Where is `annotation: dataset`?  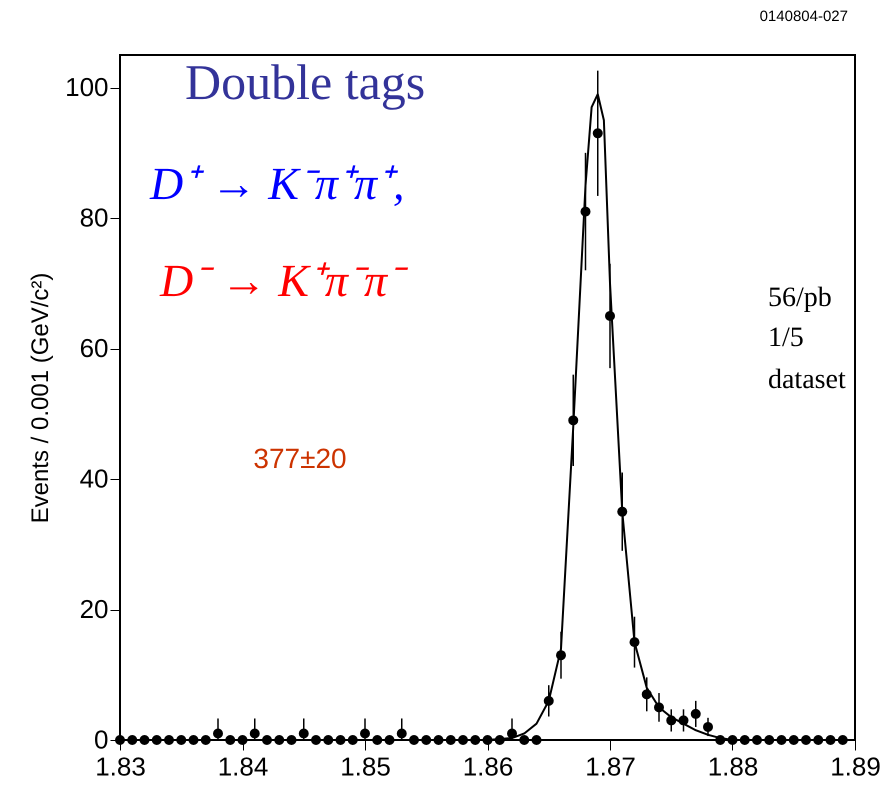
annotation: dataset is located at coordinates (807, 379).